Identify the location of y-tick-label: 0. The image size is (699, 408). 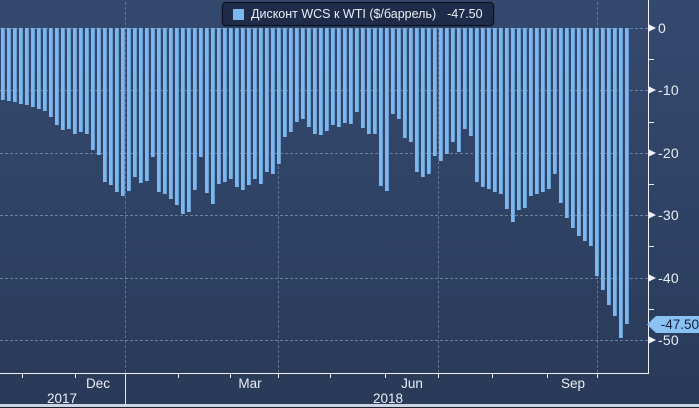
(662, 28).